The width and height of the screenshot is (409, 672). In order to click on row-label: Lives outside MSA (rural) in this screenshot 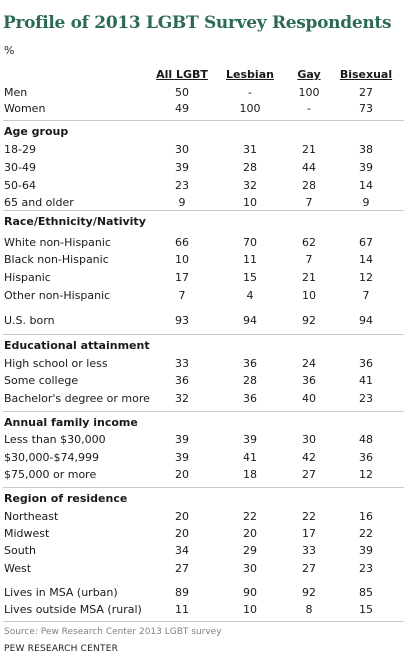, I will do `click(73, 609)`.